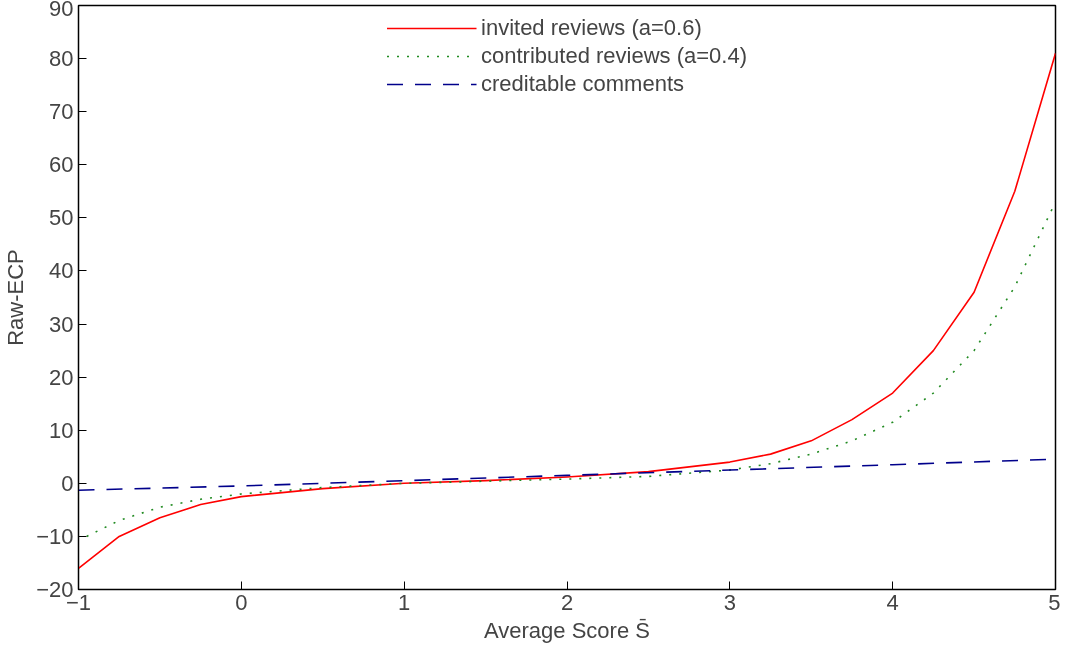 This screenshot has height=655, width=1073. I want to click on legend-label: invited reviews (a=0.6), so click(591, 28).